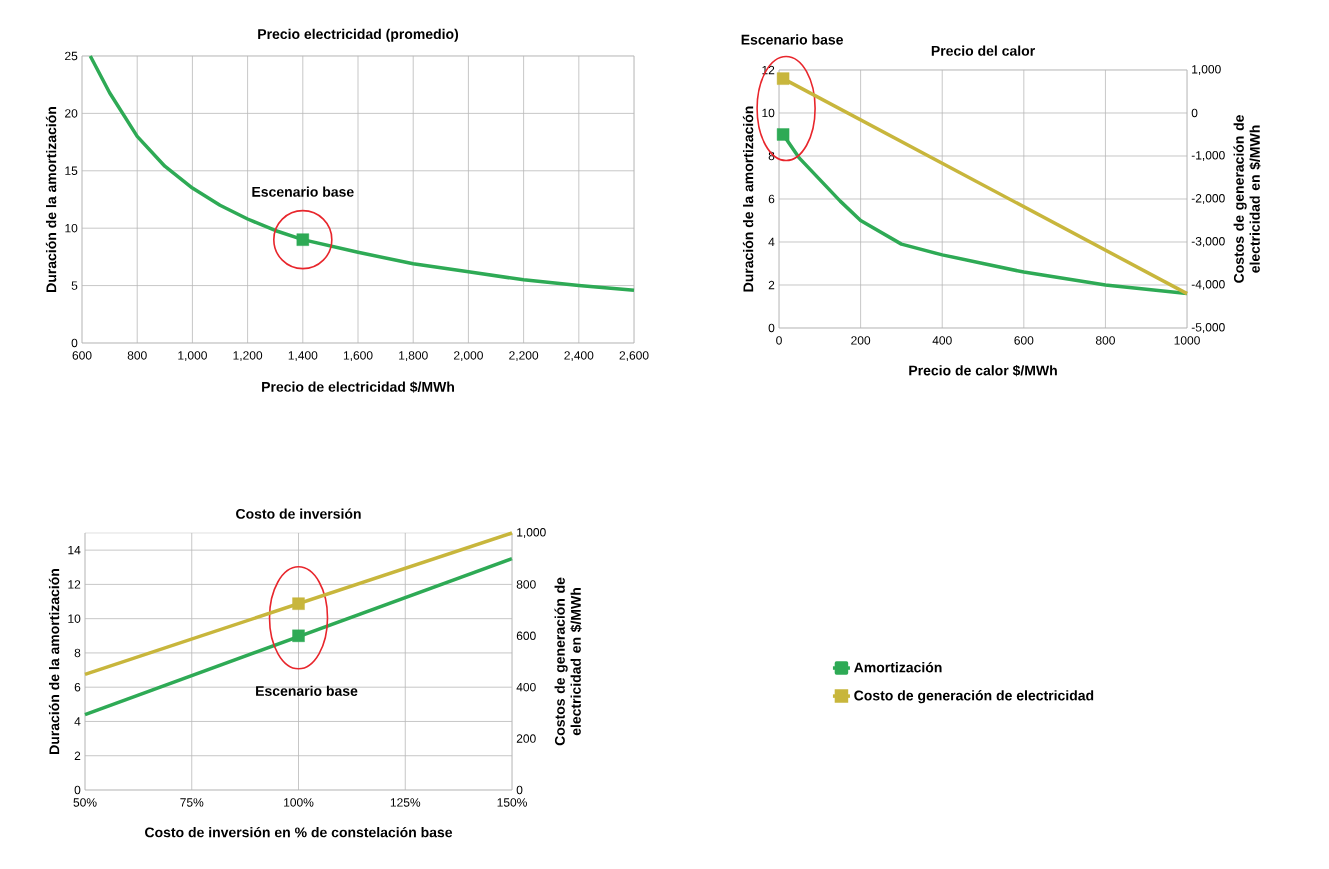 This screenshot has width=1329, height=869. Describe the element at coordinates (358, 35) in the screenshot. I see `chart-title: Precio electricidad (promedio)` at that location.